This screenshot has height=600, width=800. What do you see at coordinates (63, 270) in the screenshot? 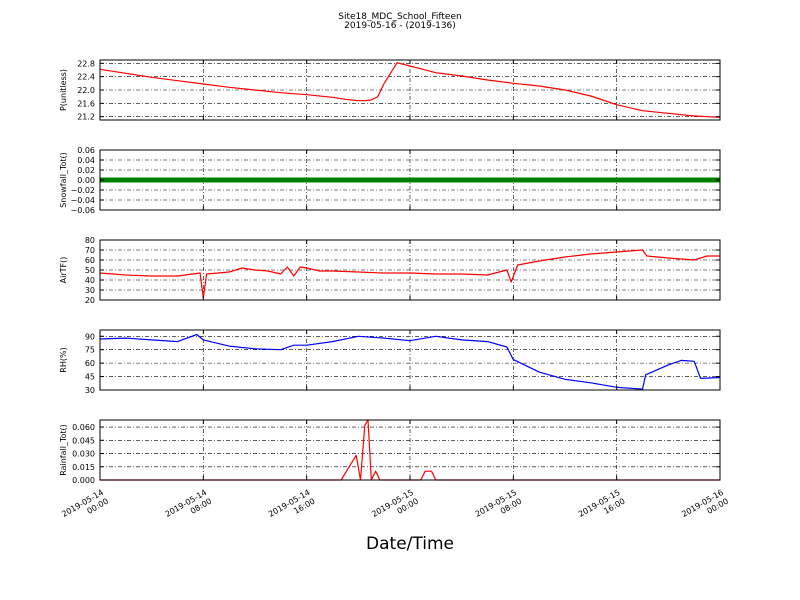
I see `y-axis-label: AirTF()` at bounding box center [63, 270].